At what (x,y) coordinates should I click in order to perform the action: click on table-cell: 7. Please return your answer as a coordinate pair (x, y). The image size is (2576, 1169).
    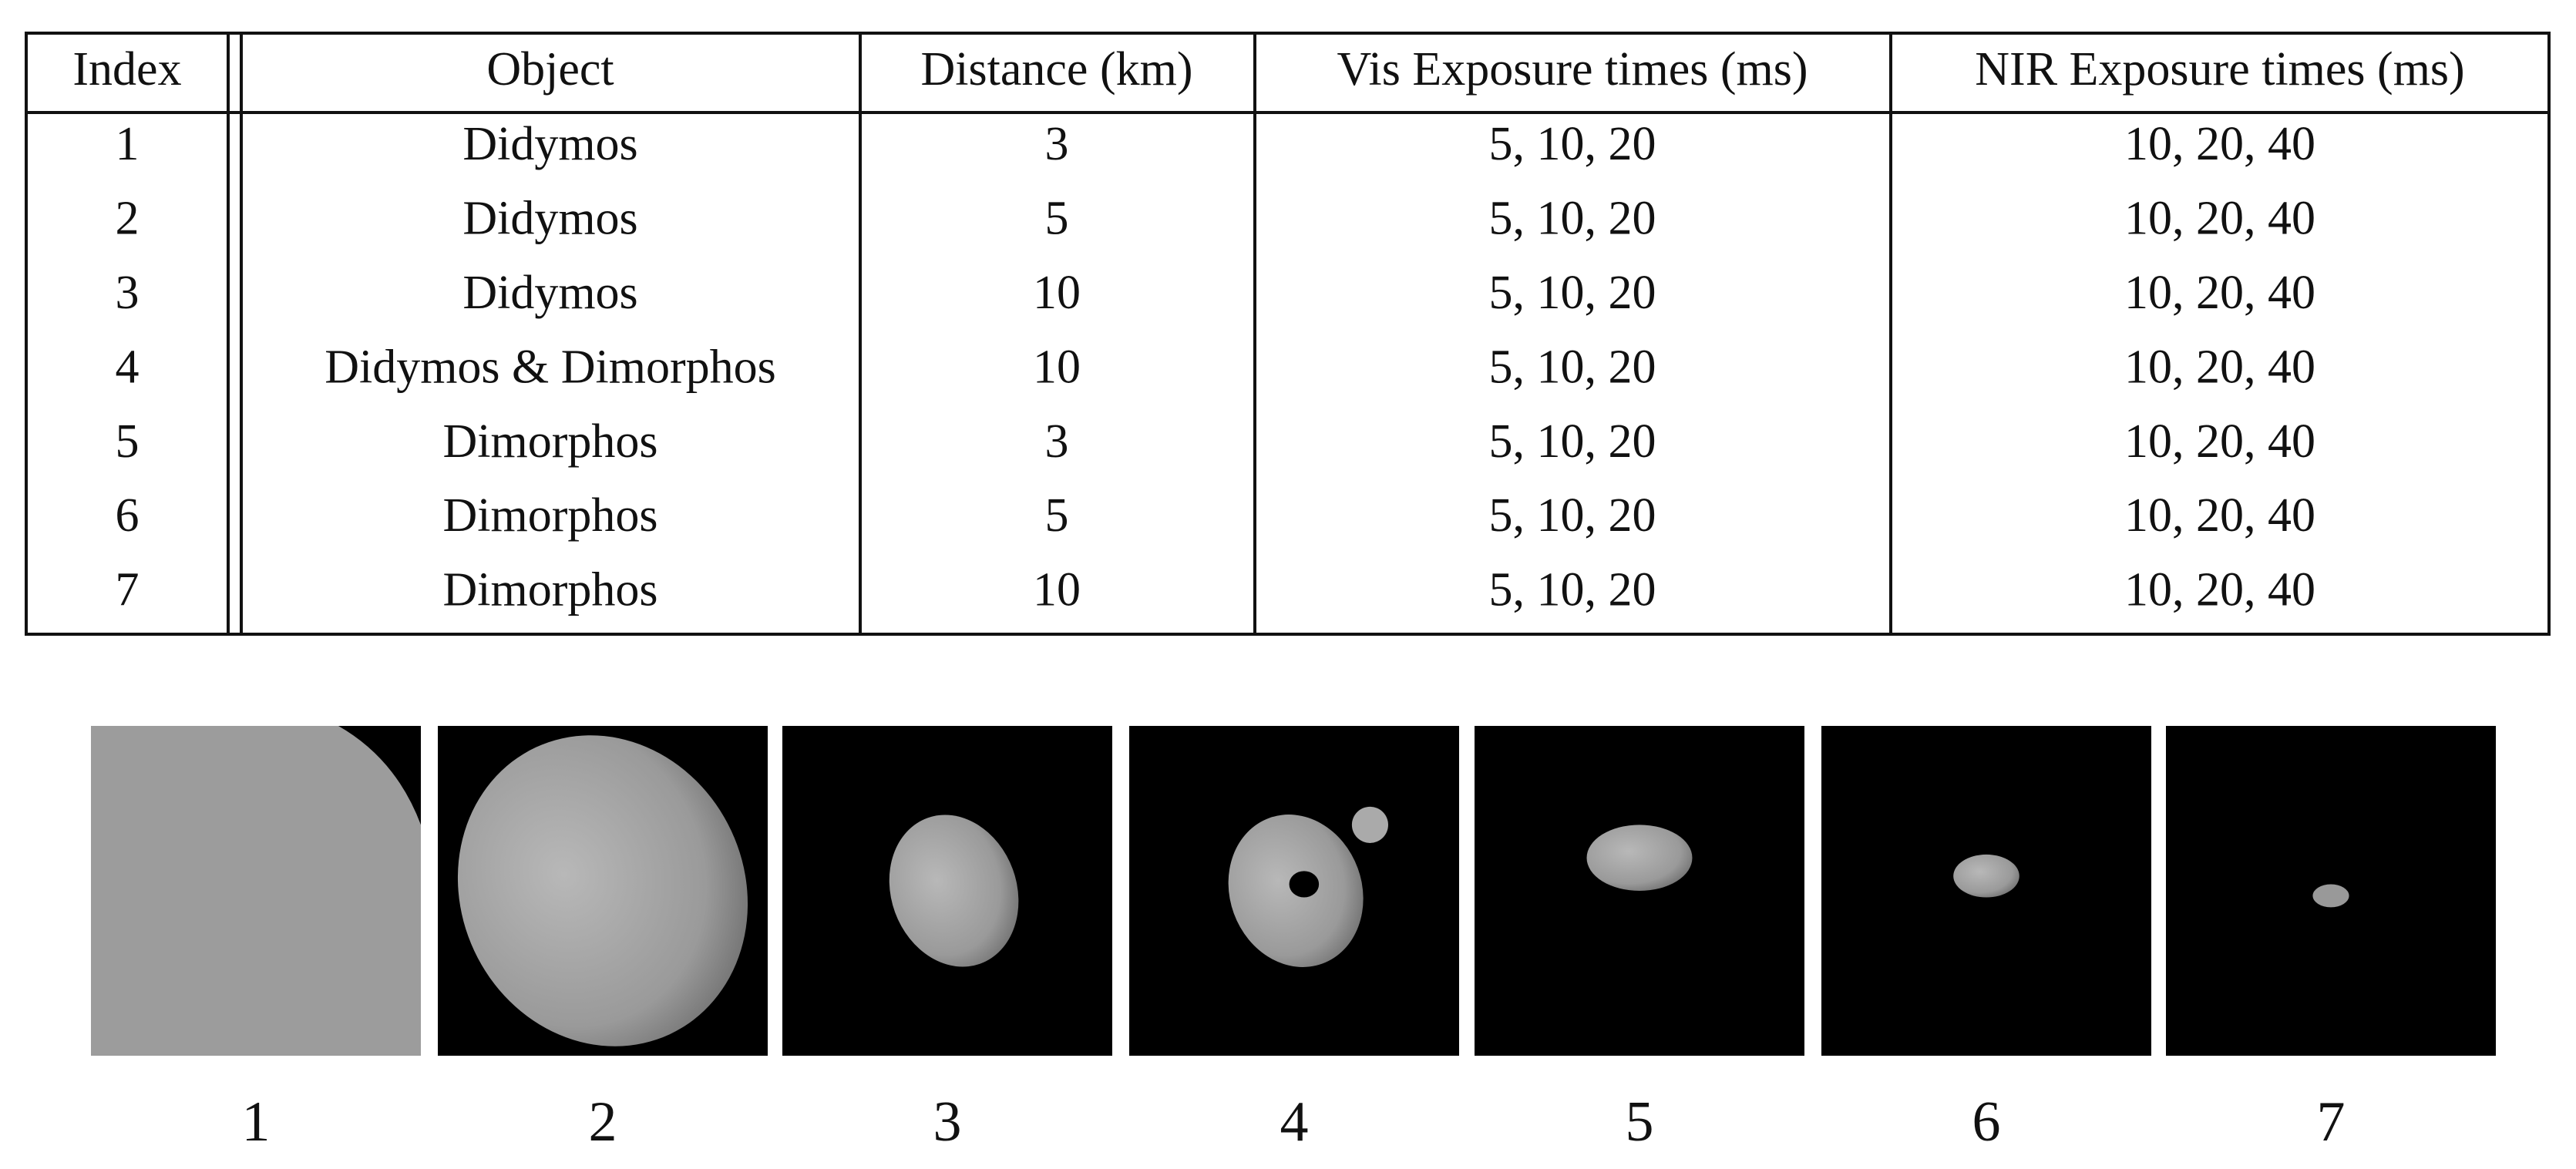
    Looking at the image, I should click on (128, 590).